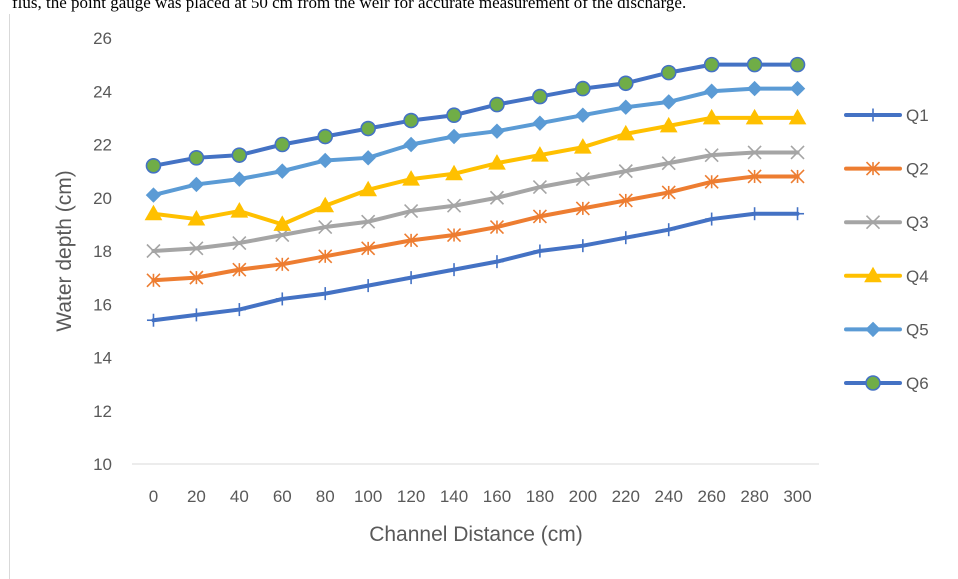 The image size is (958, 579). Describe the element at coordinates (411, 496) in the screenshot. I see `x-tick-label: 120` at that location.